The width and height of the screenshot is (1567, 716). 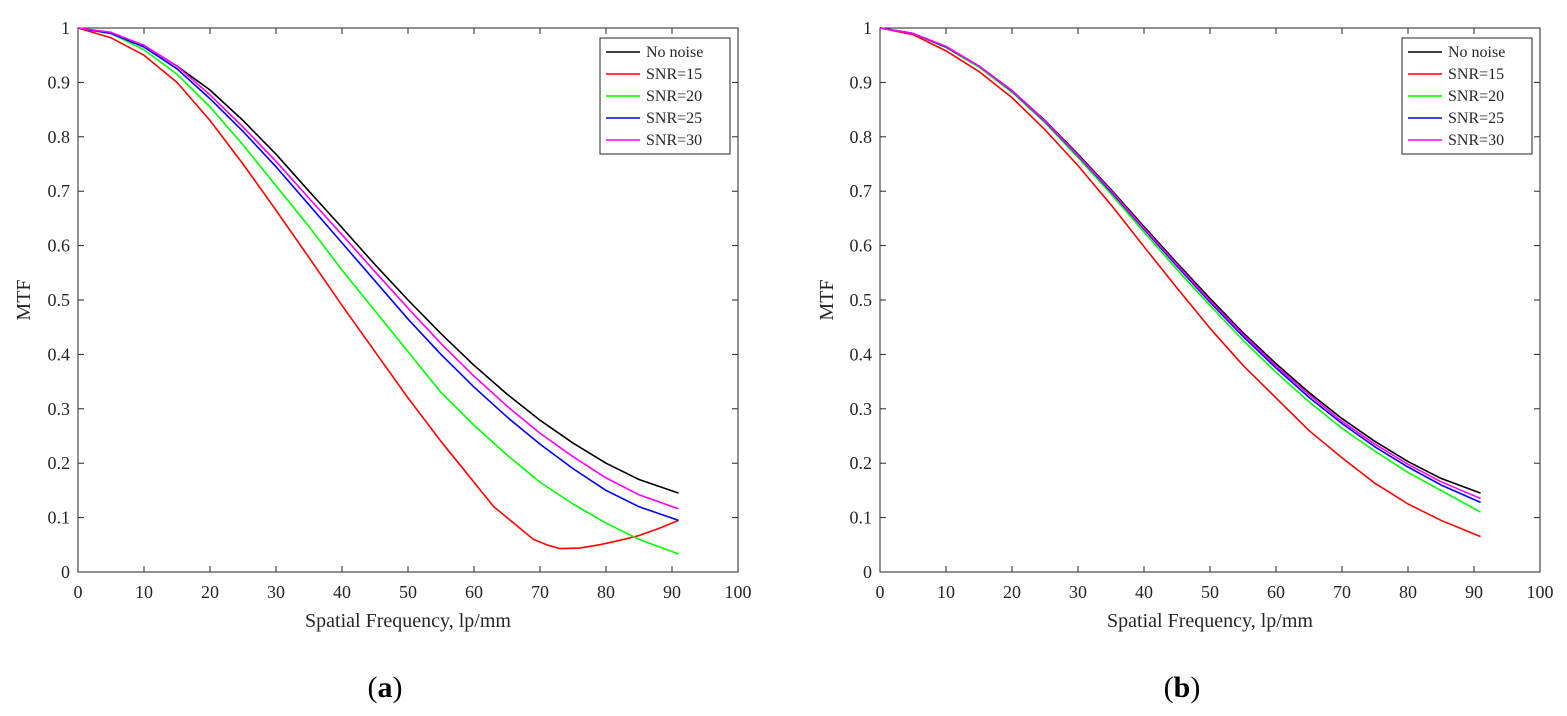 I want to click on panel-label-b: (b), so click(x=1182, y=687).